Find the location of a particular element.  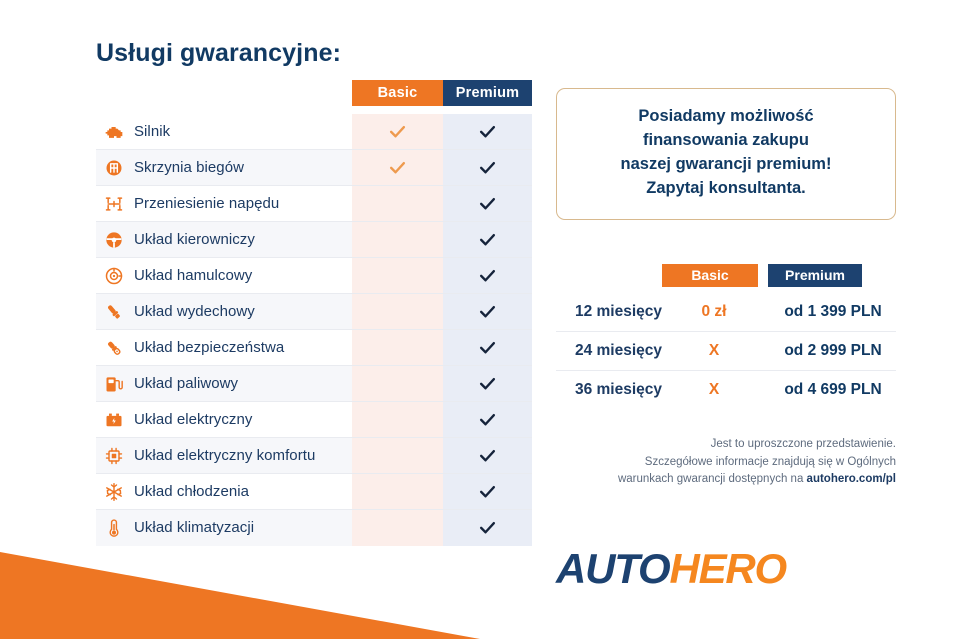

pricing-basic-value: 0 zł is located at coordinates (714, 312).